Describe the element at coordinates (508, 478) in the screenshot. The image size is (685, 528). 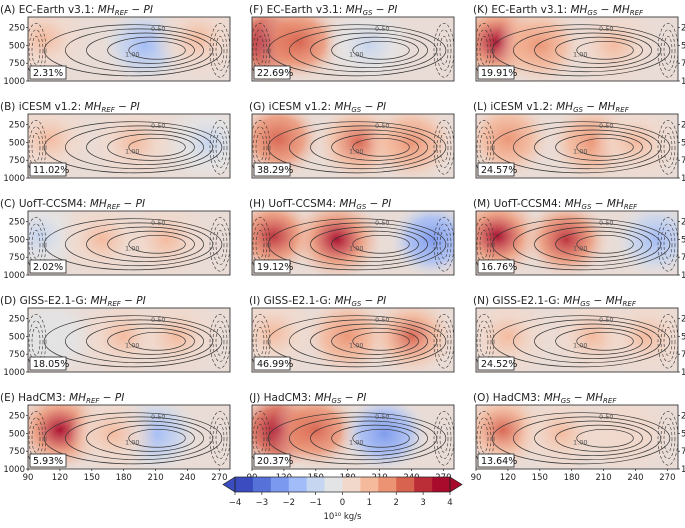
I see `x-tick-label: 120` at that location.